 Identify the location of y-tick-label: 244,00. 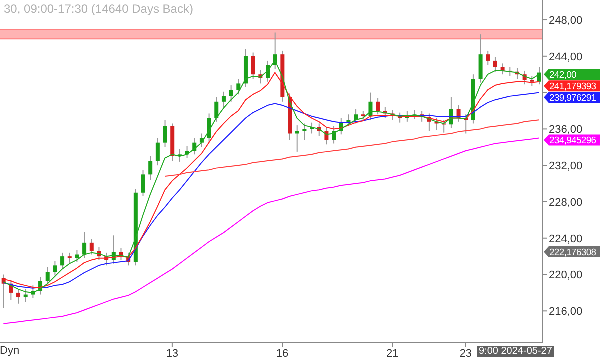
(566, 57).